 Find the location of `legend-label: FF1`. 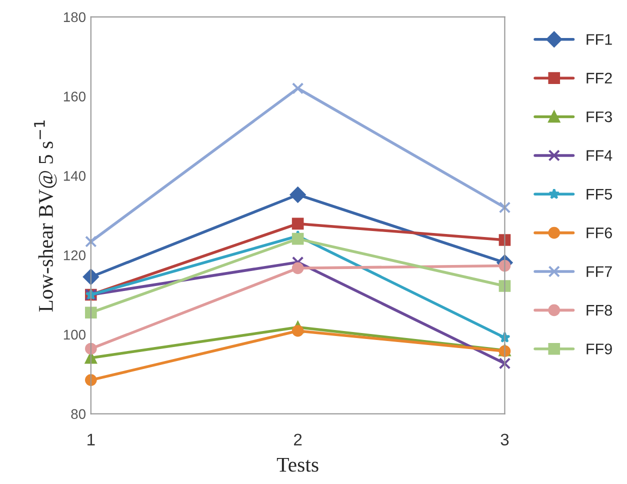

legend-label: FF1 is located at coordinates (599, 39).